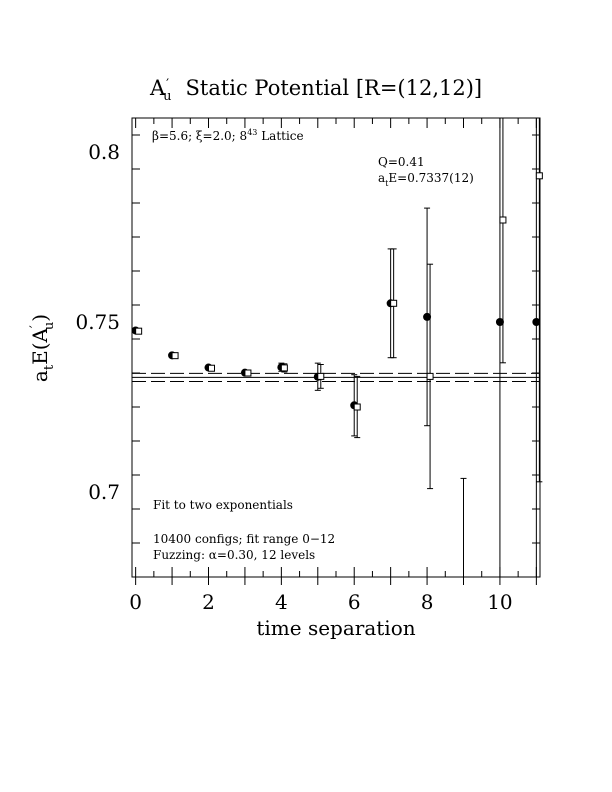 This screenshot has width=612, height=792. What do you see at coordinates (135, 602) in the screenshot?
I see `x-tick-label: 0` at bounding box center [135, 602].